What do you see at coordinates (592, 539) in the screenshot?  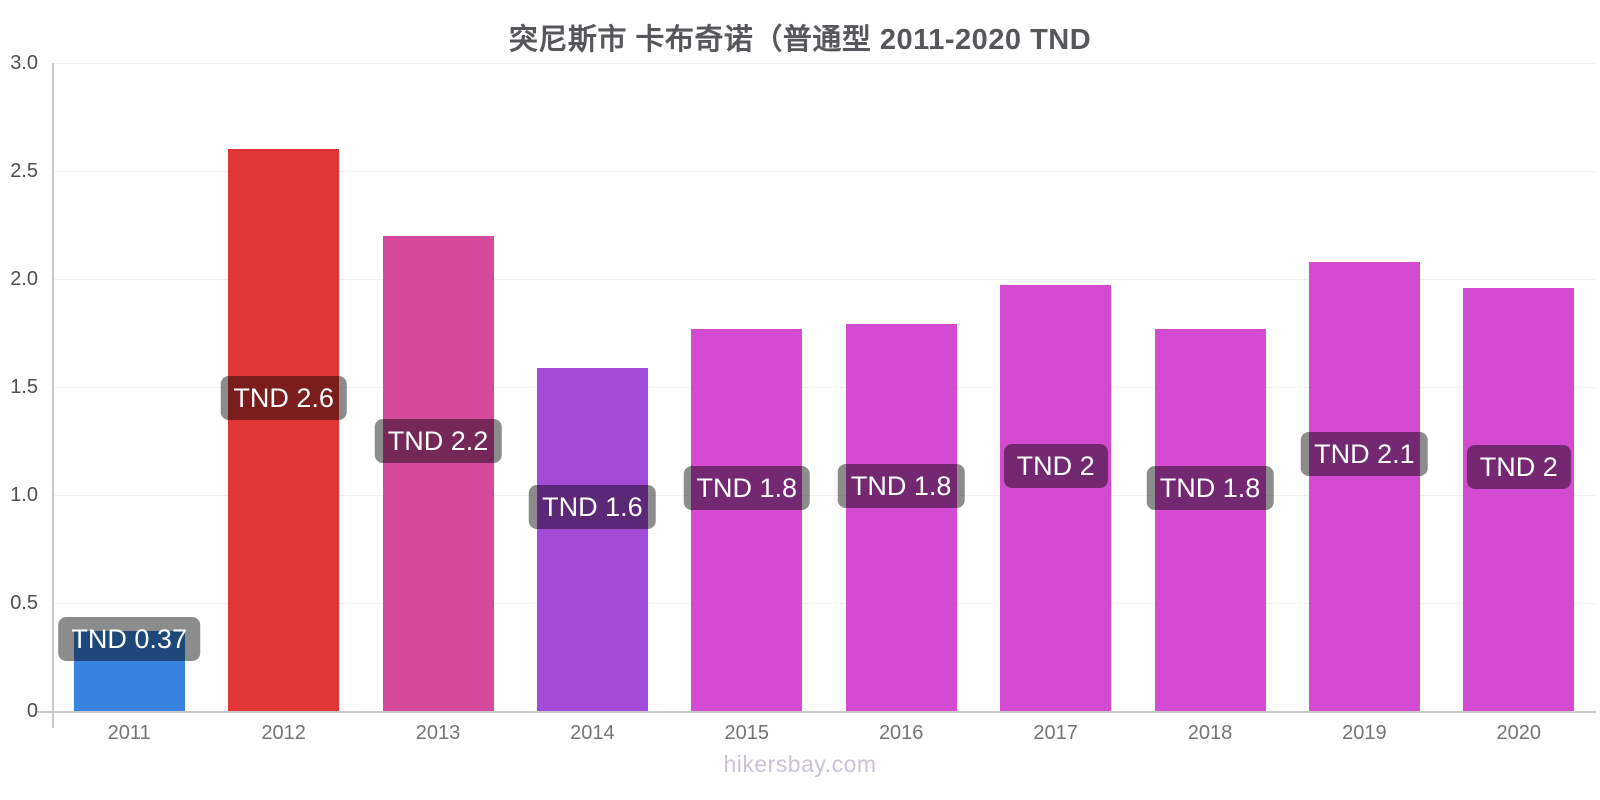 I see `bar-2014` at bounding box center [592, 539].